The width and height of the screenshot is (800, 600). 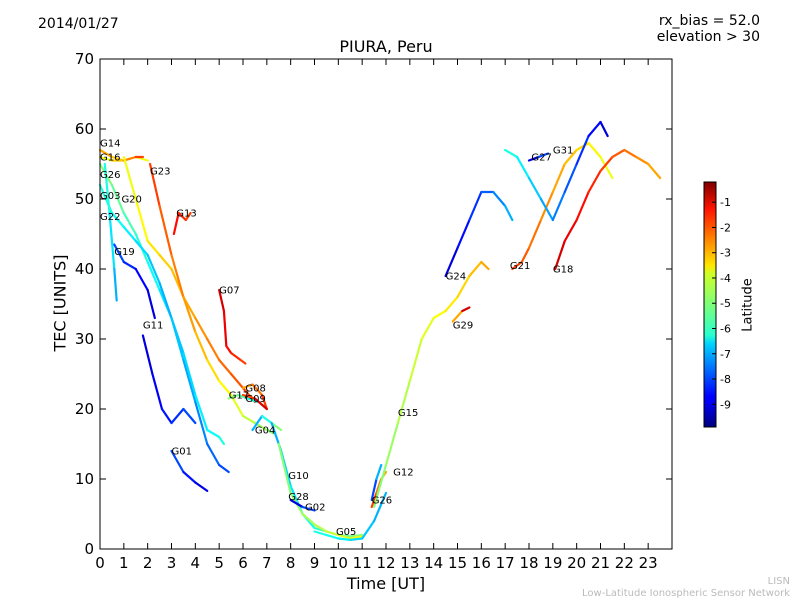 I want to click on series-label-g12: G12, so click(x=403, y=473).